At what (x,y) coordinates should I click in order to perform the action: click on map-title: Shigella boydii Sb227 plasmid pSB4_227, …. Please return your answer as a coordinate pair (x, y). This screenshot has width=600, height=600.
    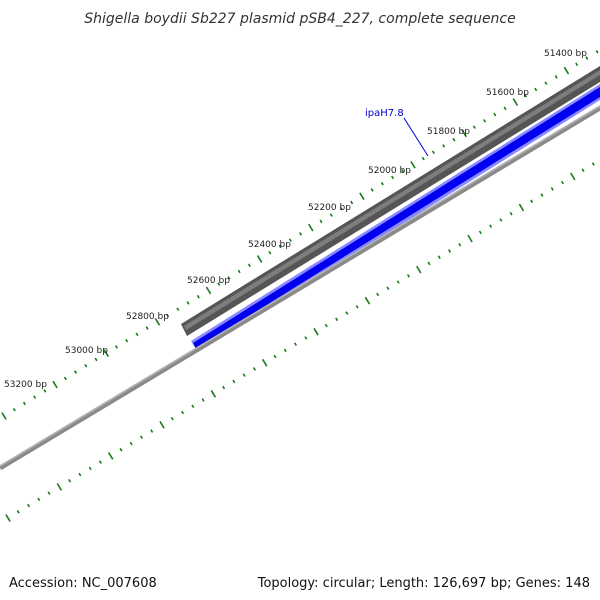
    Looking at the image, I should click on (299, 19).